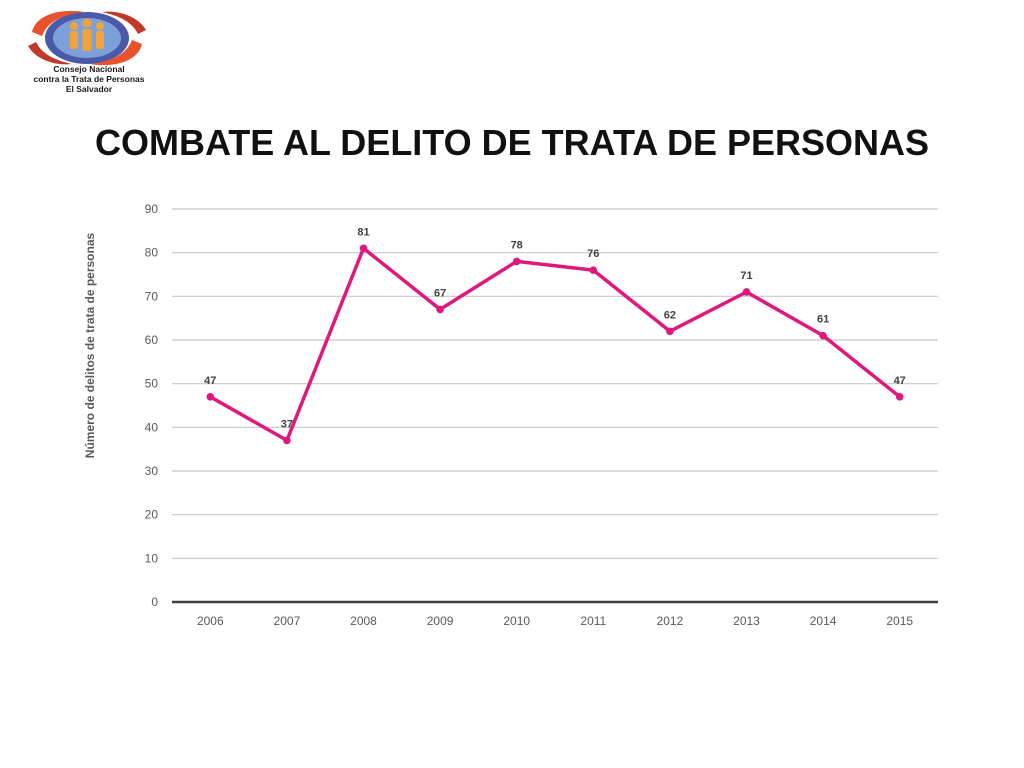 This screenshot has height=768, width=1024. Describe the element at coordinates (517, 245) in the screenshot. I see `data-label: 78` at that location.